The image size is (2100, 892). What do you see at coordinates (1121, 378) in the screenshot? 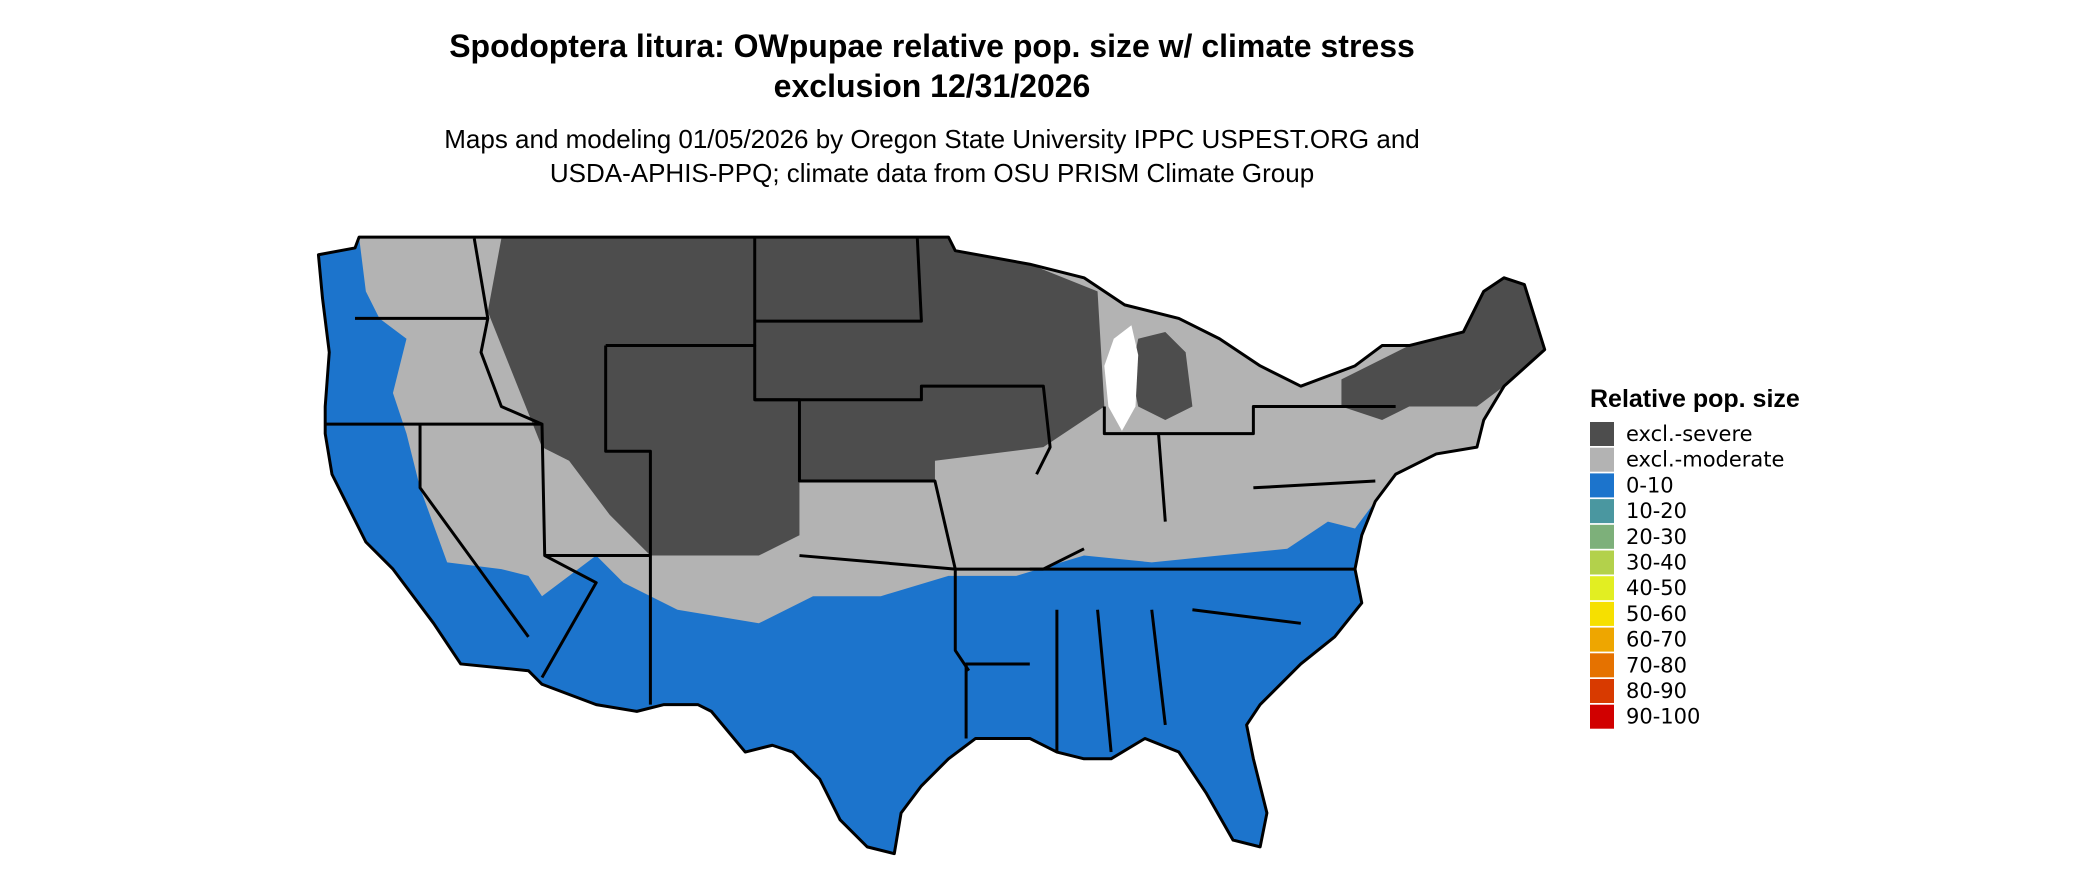
I see `lake-michigan` at bounding box center [1121, 378].